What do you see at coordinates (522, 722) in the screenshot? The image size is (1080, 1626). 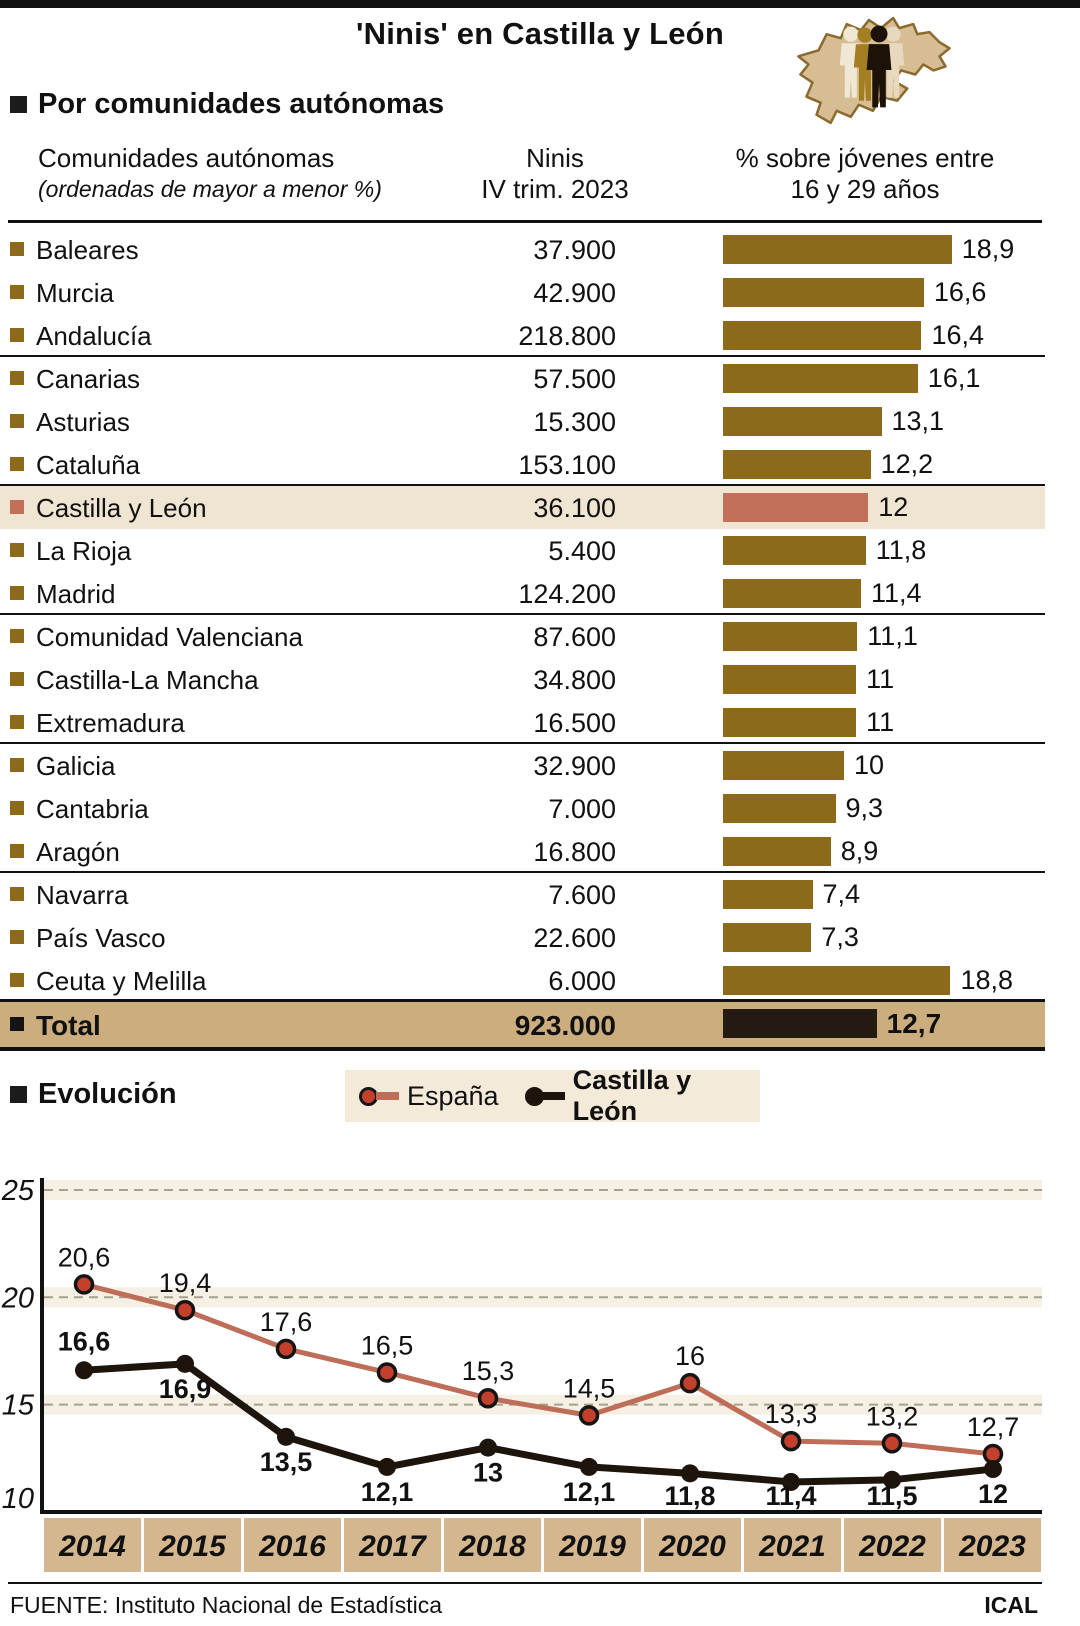 I see `table-row: Extremadura 16.500 11` at bounding box center [522, 722].